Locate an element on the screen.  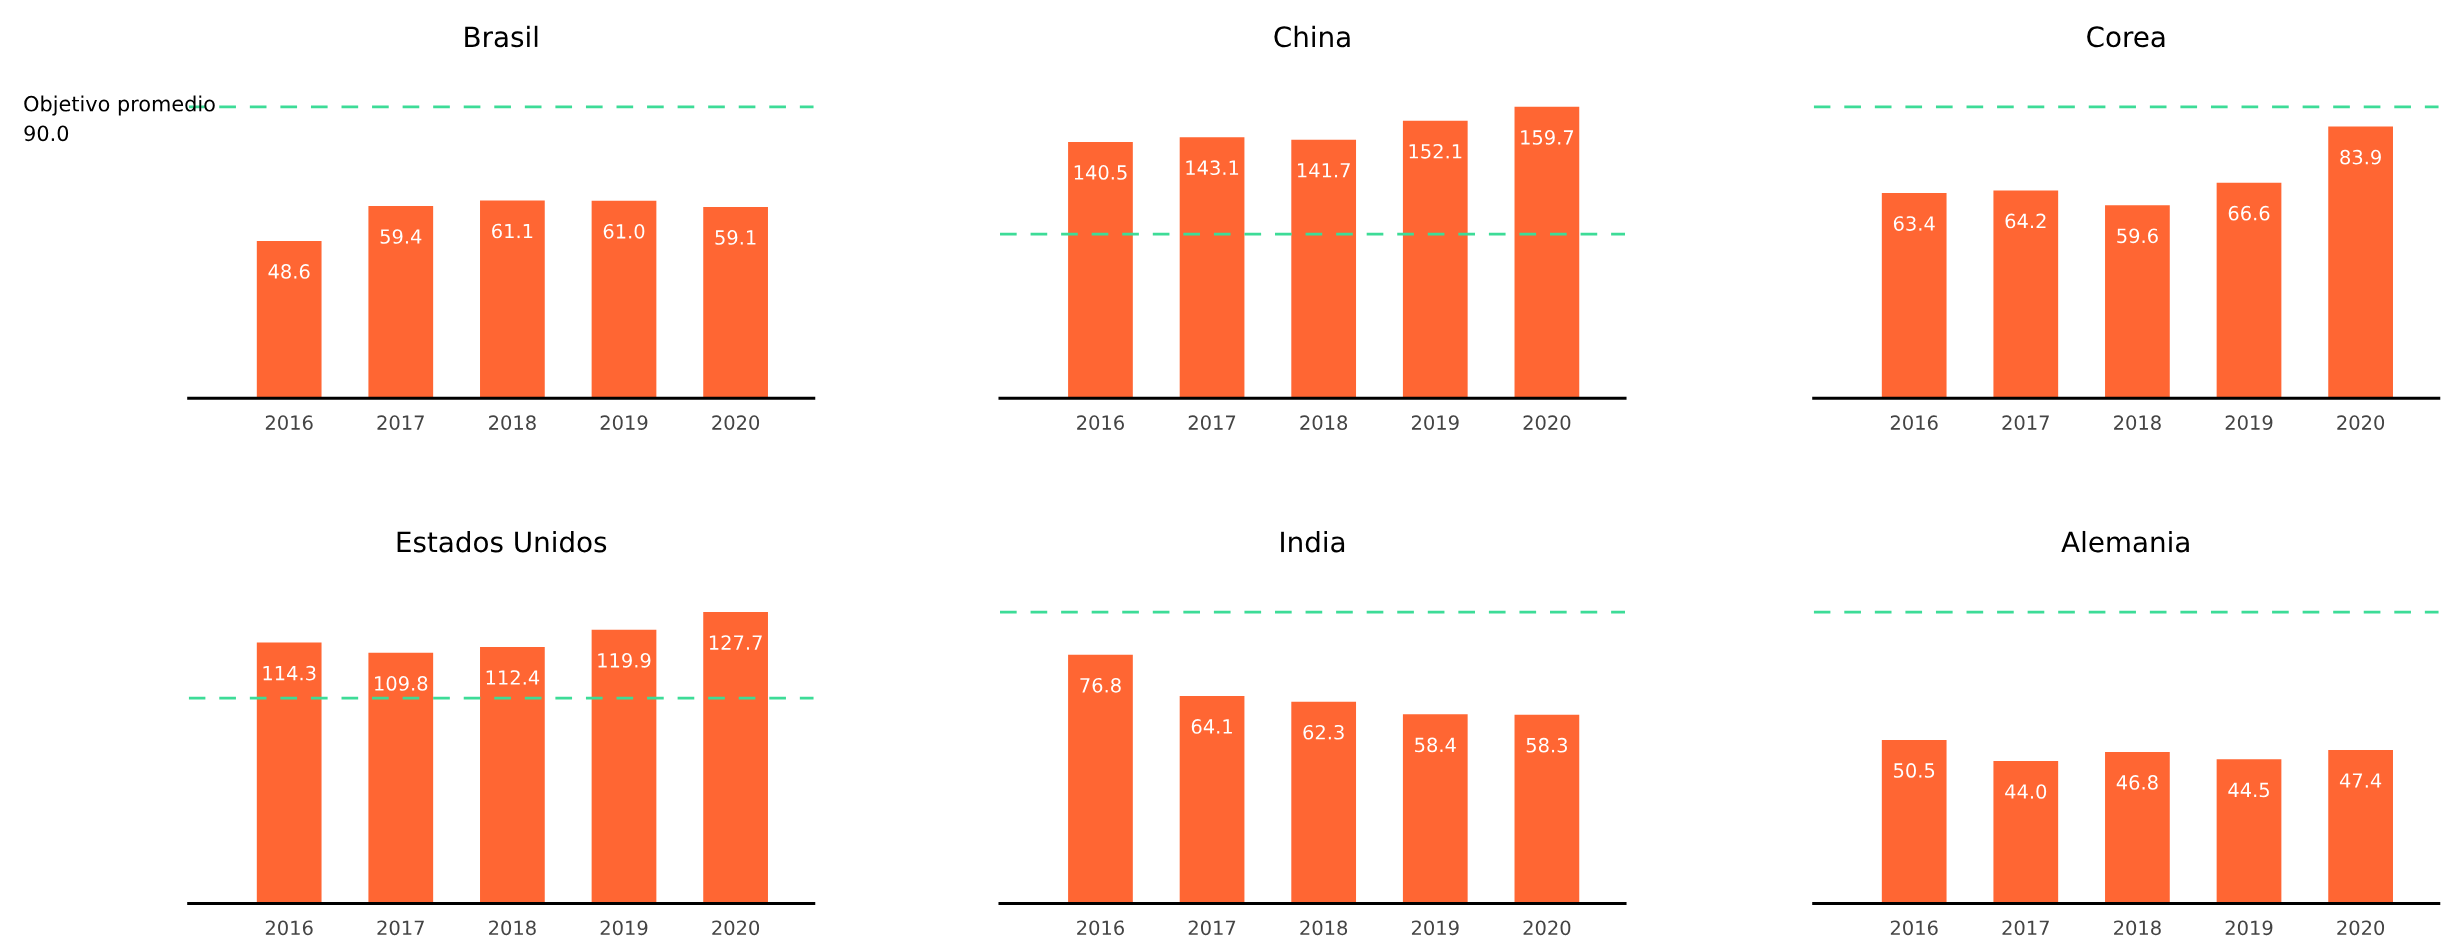
data-label: 62.3 is located at coordinates (1323, 732).